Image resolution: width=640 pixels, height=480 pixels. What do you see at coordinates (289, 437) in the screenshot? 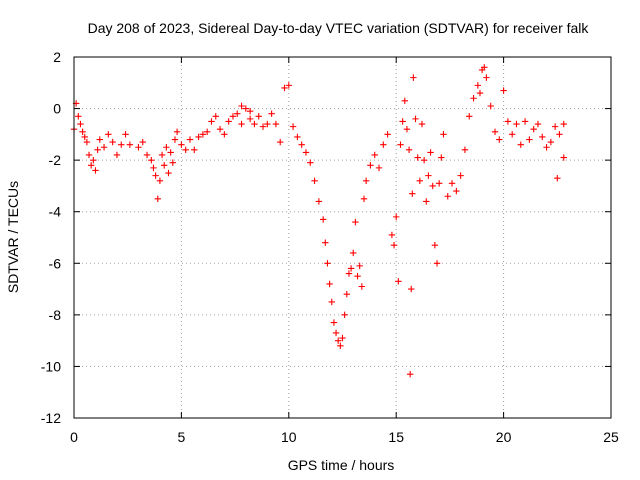
I see `x-tick-label: 10` at bounding box center [289, 437].